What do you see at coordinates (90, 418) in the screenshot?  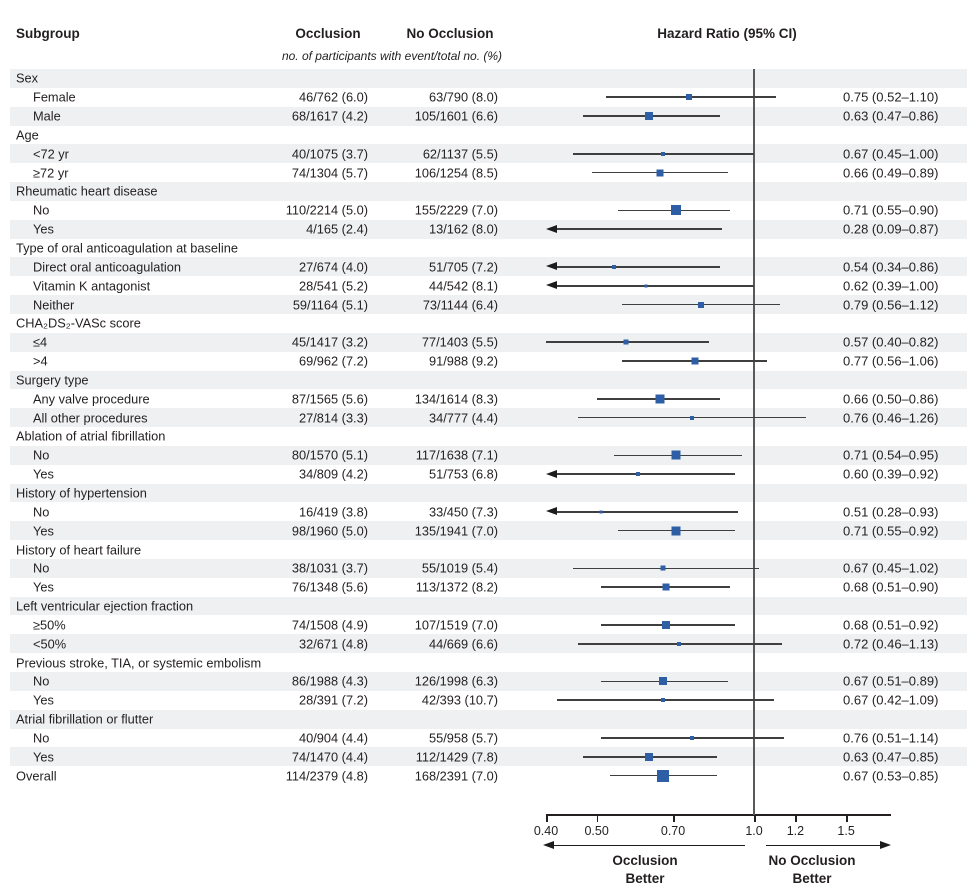 I see `subgroup-label: All other procedures` at bounding box center [90, 418].